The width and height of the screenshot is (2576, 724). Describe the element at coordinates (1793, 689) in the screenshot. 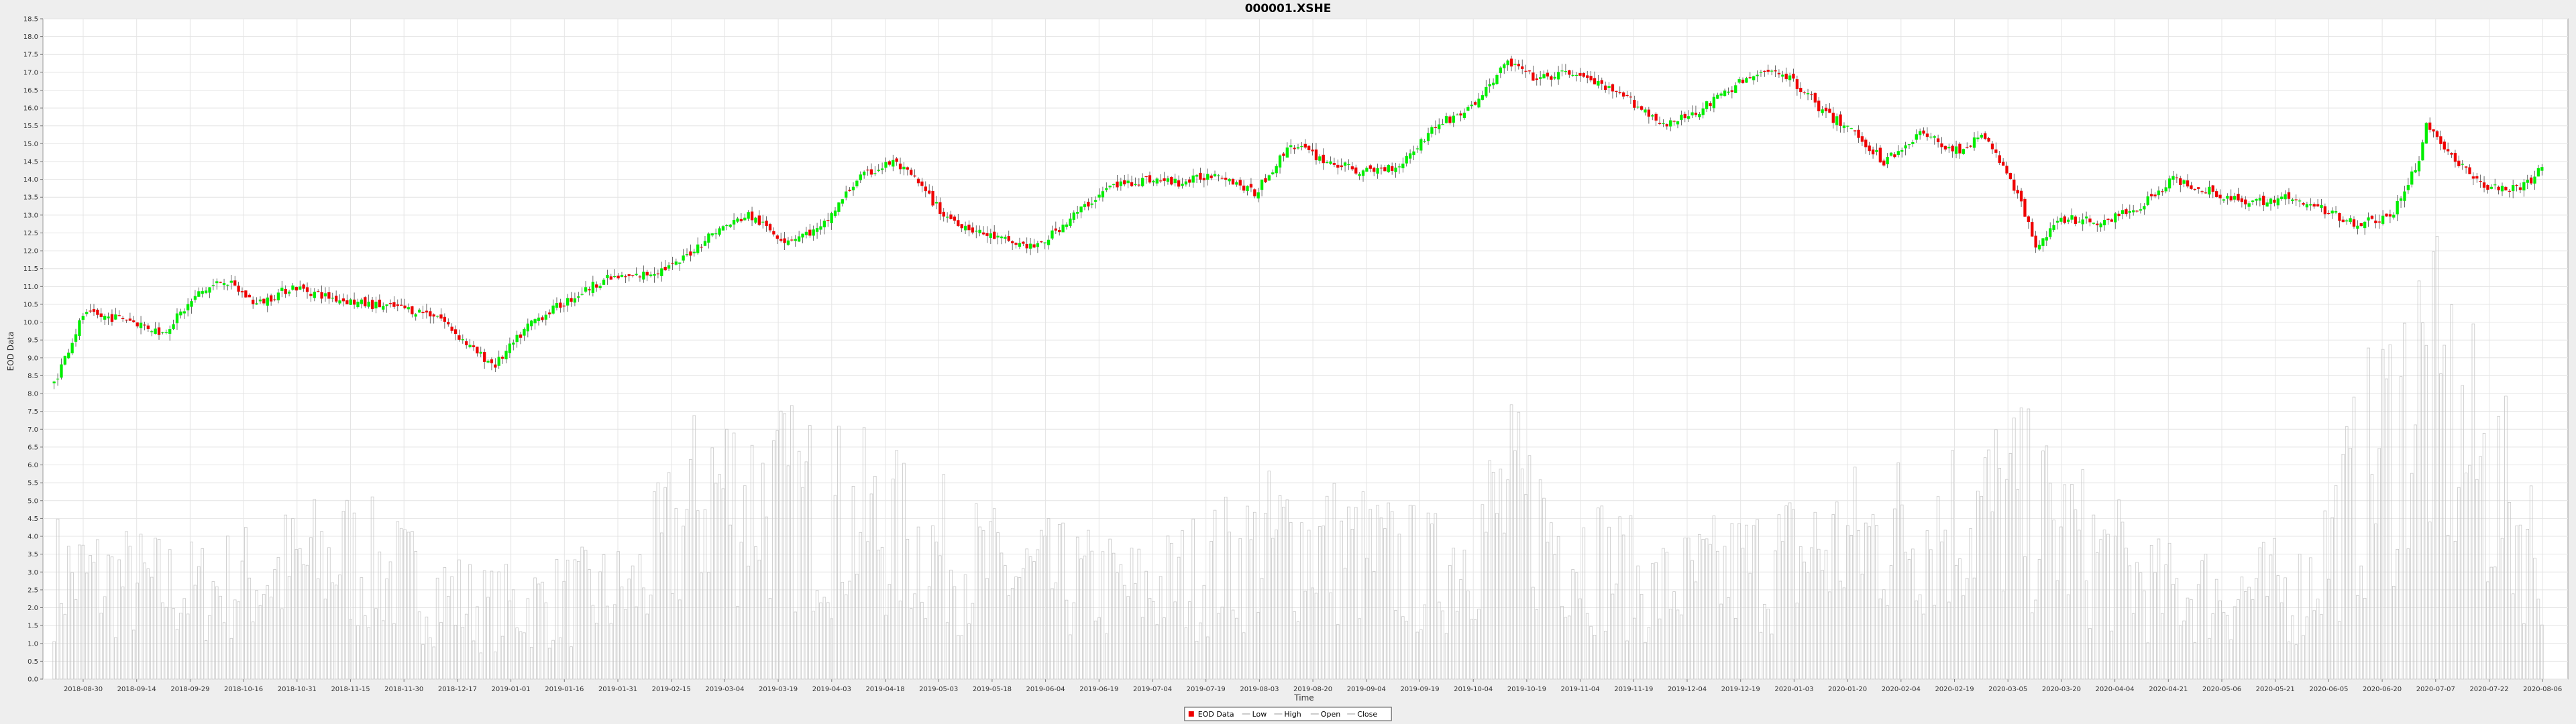

I see `x-tick-label: 2020-01-03` at that location.